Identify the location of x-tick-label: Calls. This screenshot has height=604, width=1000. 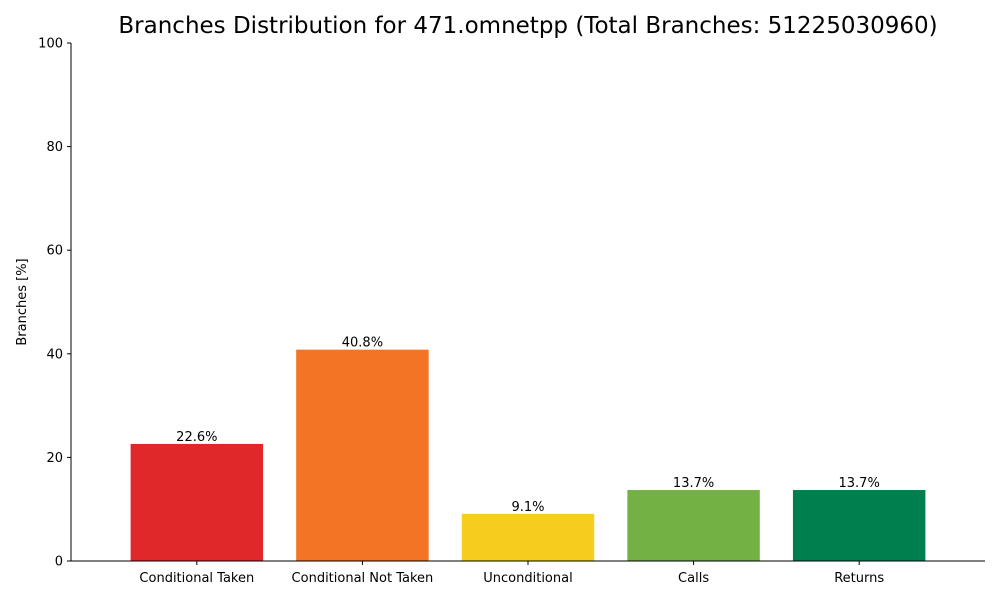
(693, 578).